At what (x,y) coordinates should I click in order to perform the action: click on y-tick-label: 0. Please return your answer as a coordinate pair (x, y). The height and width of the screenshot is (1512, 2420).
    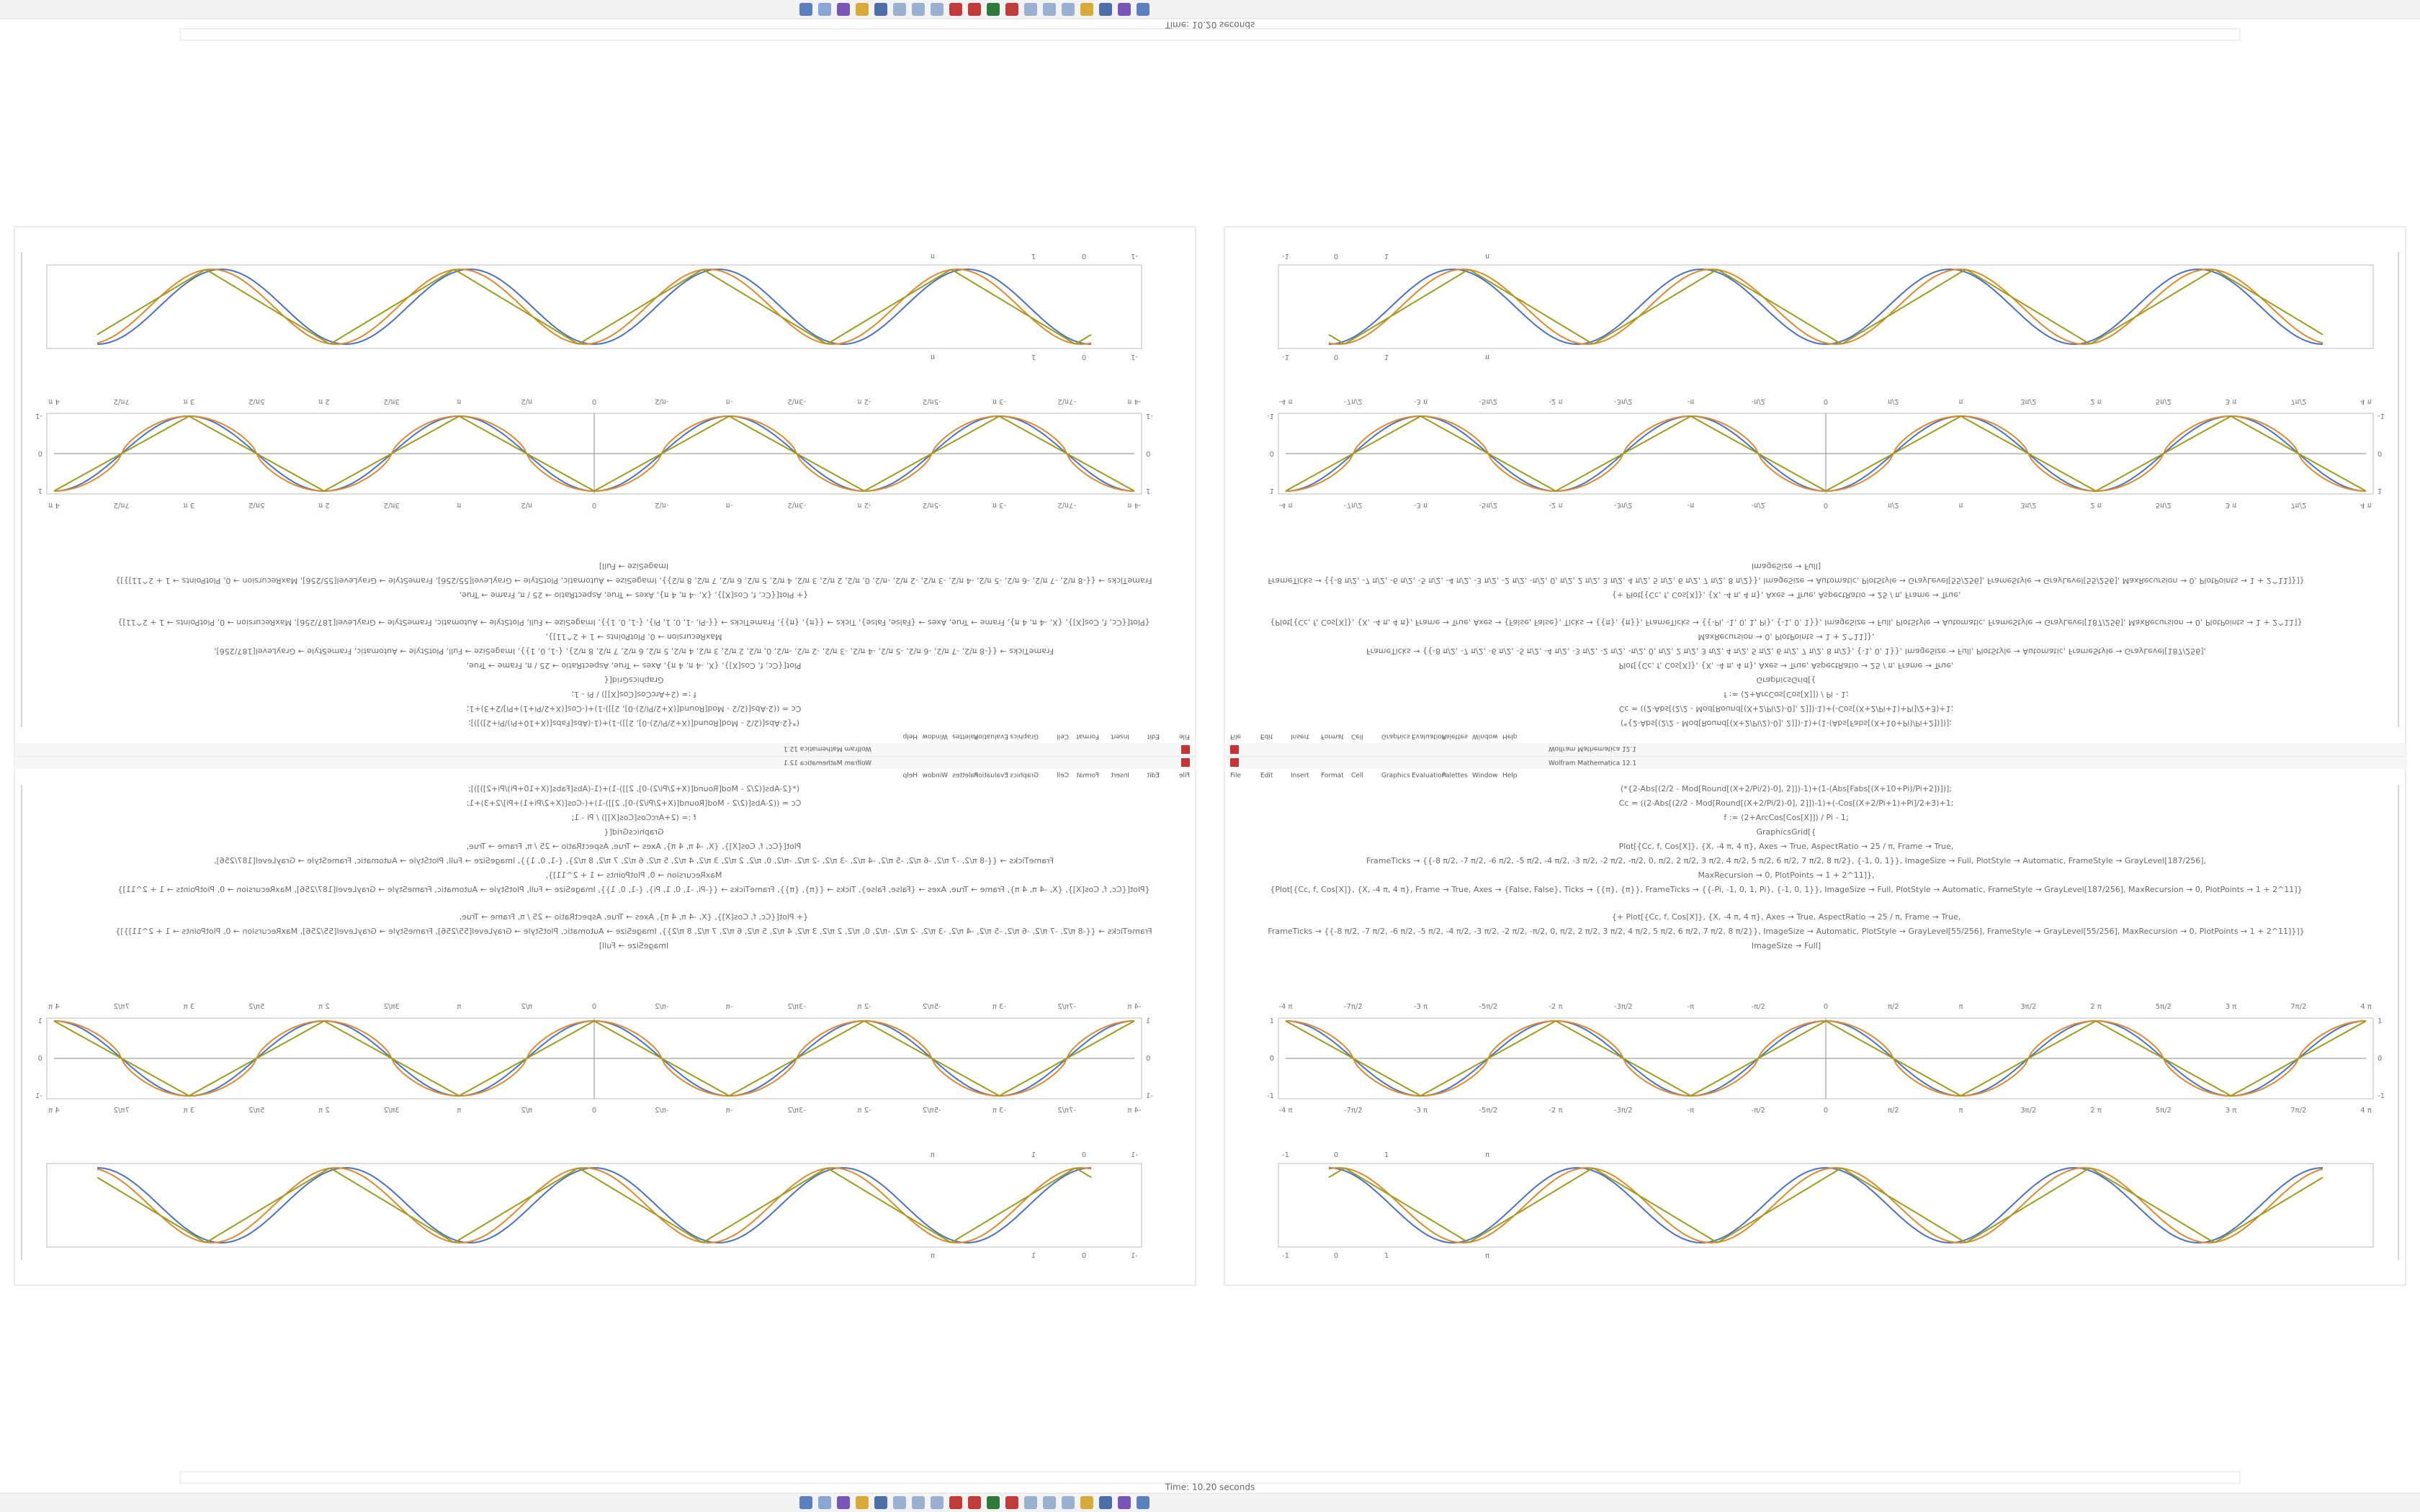
    Looking at the image, I should click on (1148, 453).